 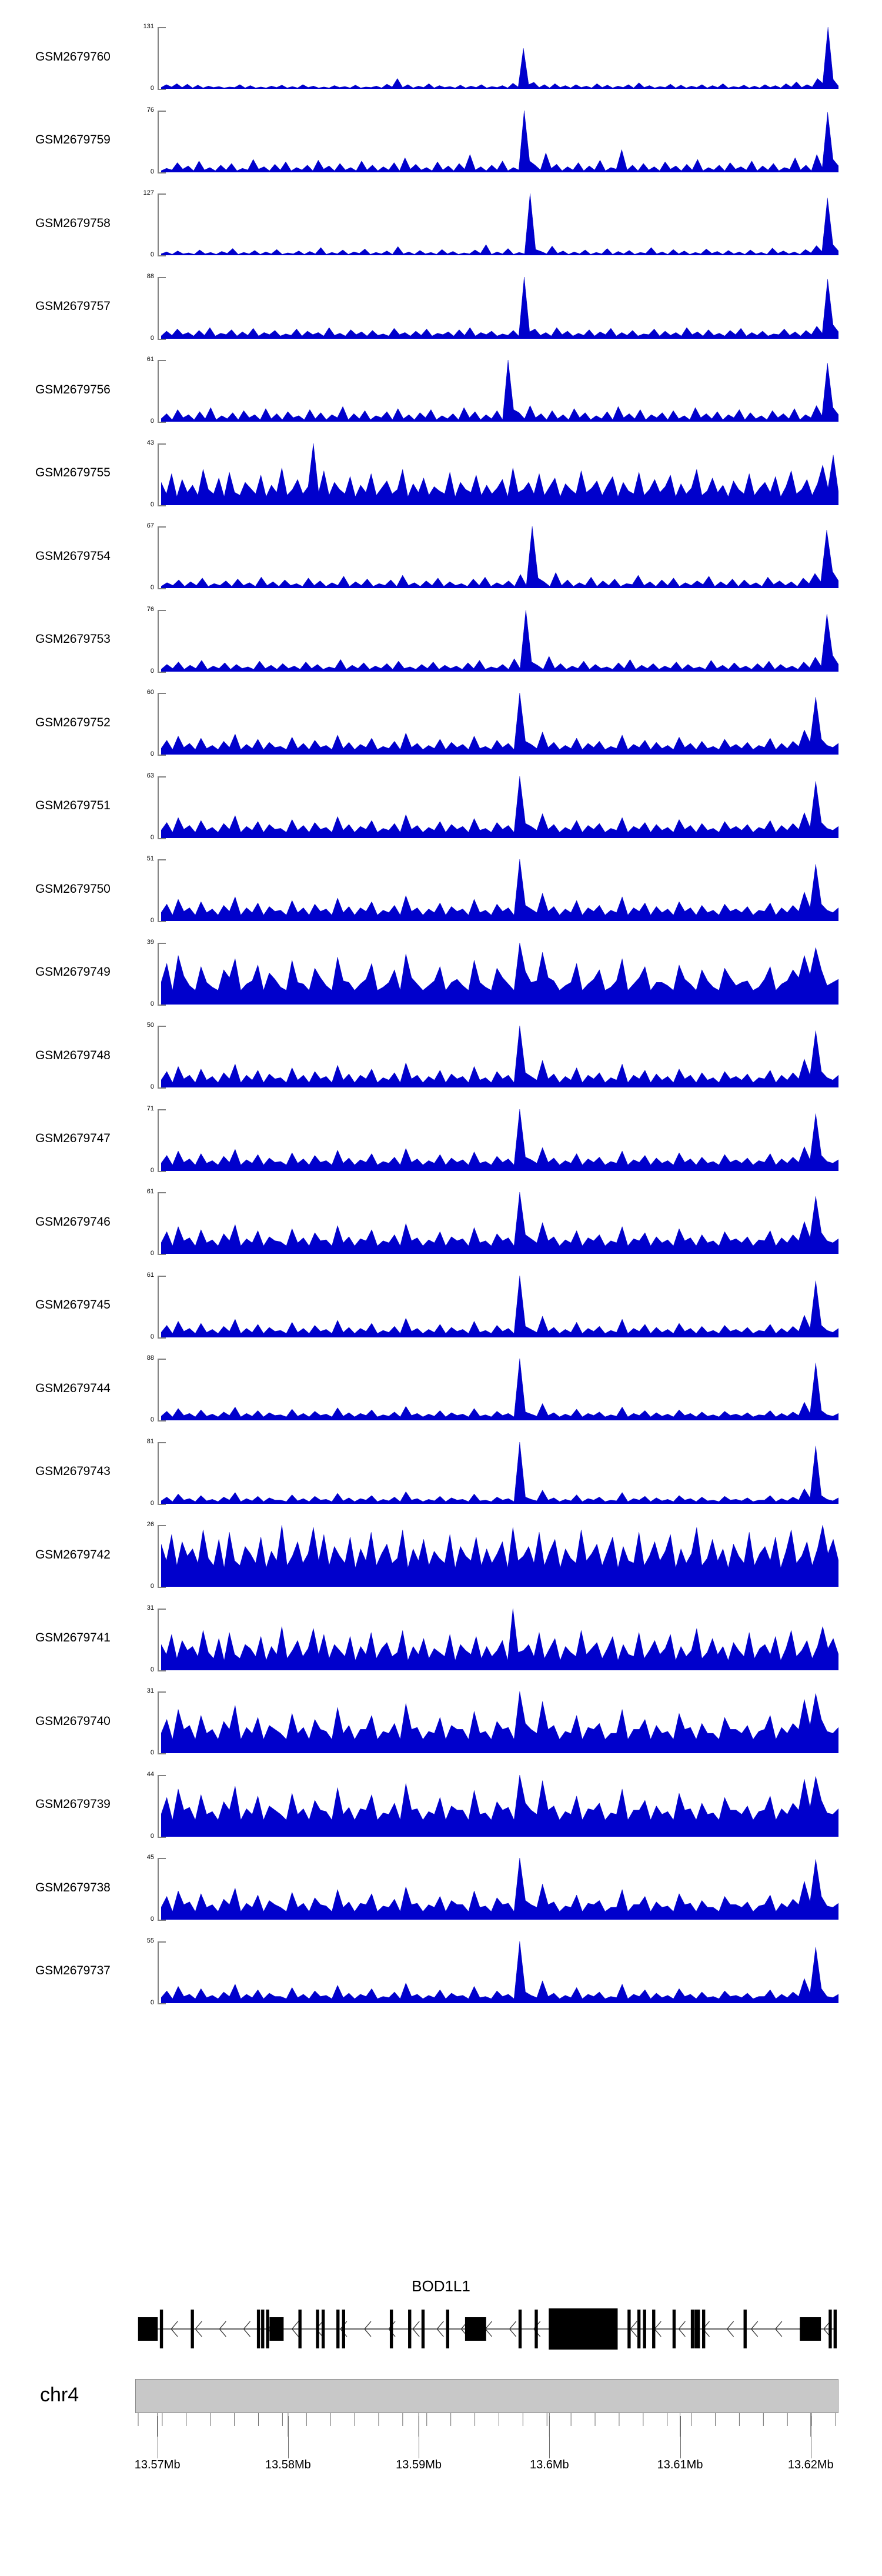 I want to click on coverage-track: GSM2679750 51 0, so click(x=441, y=889).